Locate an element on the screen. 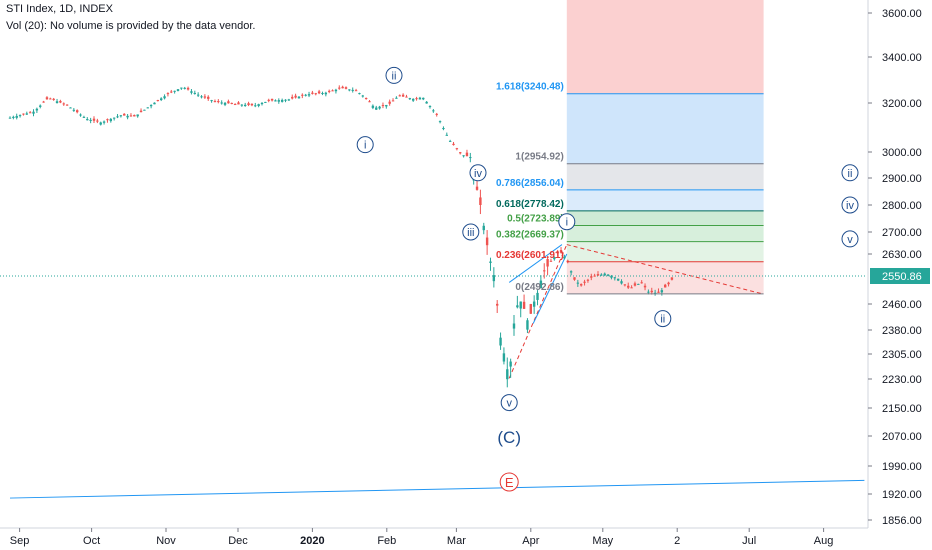 Image resolution: width=932 pixels, height=550 pixels. wave-label: v is located at coordinates (850, 239).